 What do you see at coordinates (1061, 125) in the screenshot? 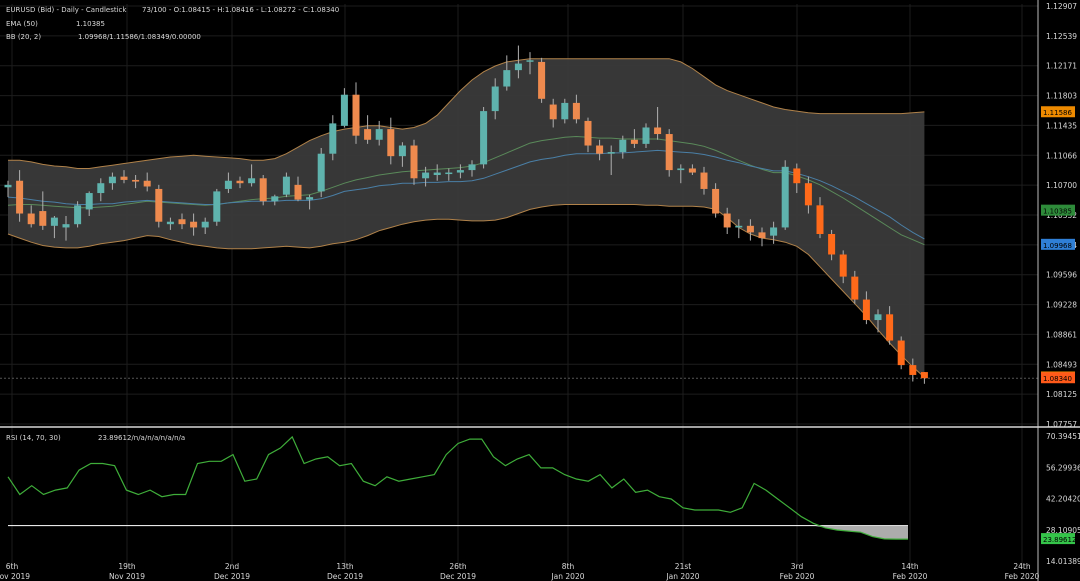
I see `y-tick-label: 1.11435` at bounding box center [1061, 125].